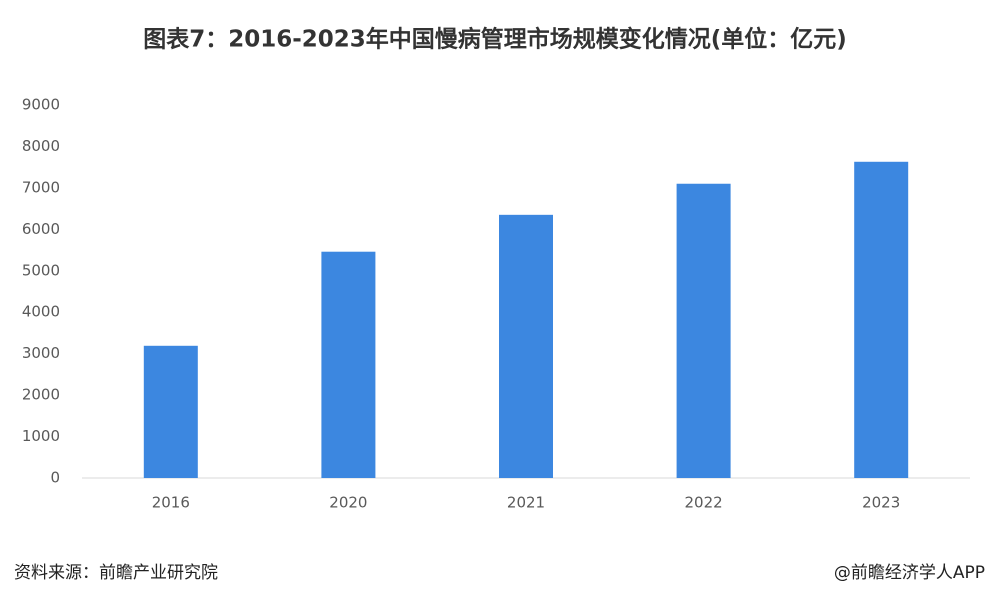 The height and width of the screenshot is (608, 990). Describe the element at coordinates (116, 573) in the screenshot. I see `source: 资料来源：前瞻产业研究院` at that location.